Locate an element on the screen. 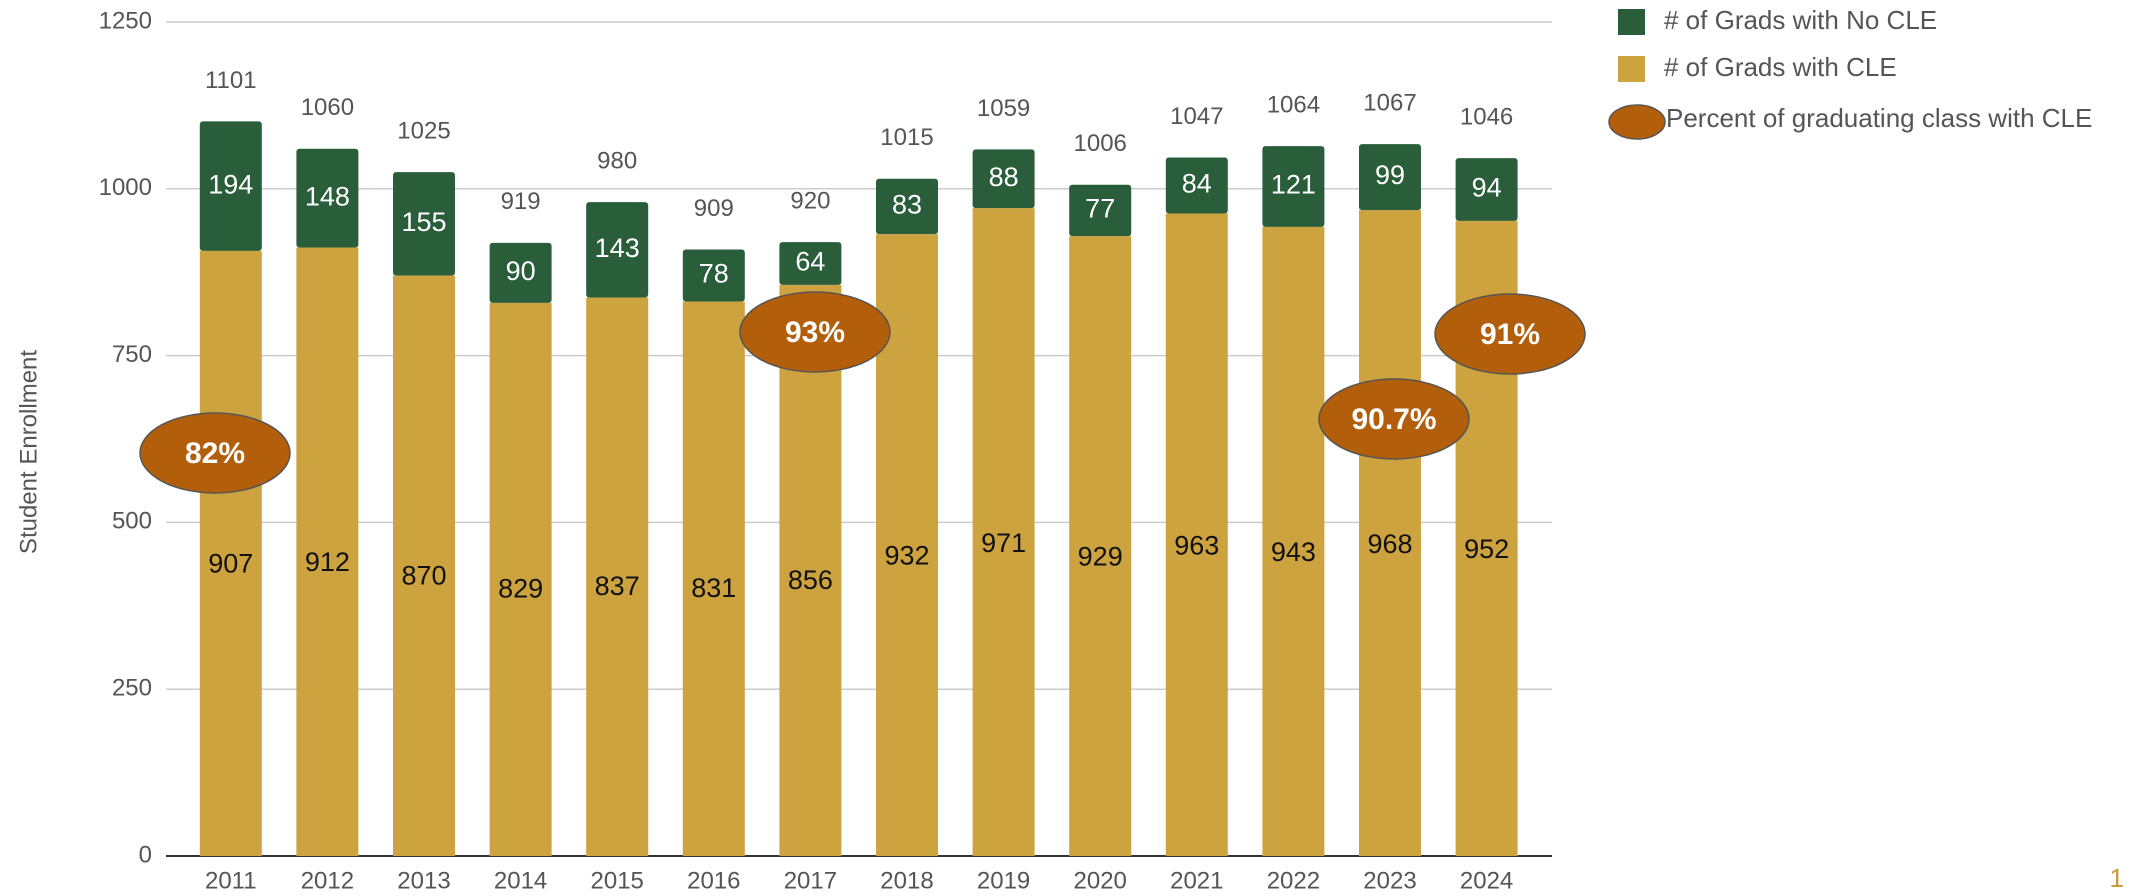 This screenshot has width=2131, height=896. x-tick-label: 2022 is located at coordinates (1293, 880).